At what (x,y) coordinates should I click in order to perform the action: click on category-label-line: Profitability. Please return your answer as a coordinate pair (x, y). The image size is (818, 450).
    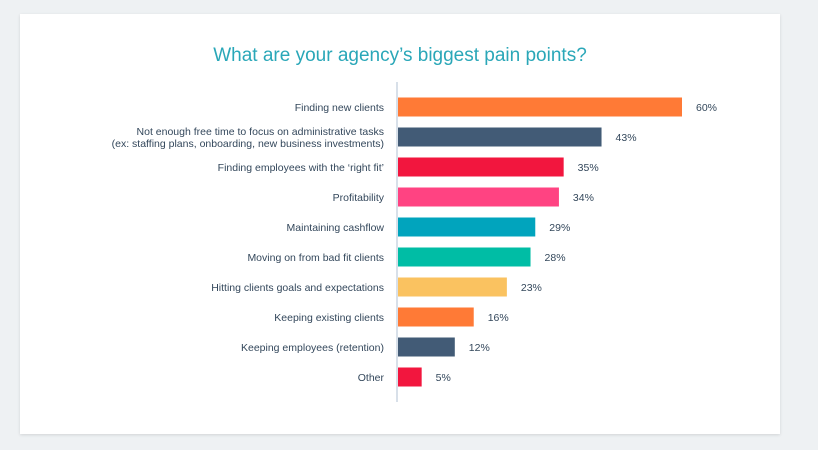
    Looking at the image, I should click on (359, 198).